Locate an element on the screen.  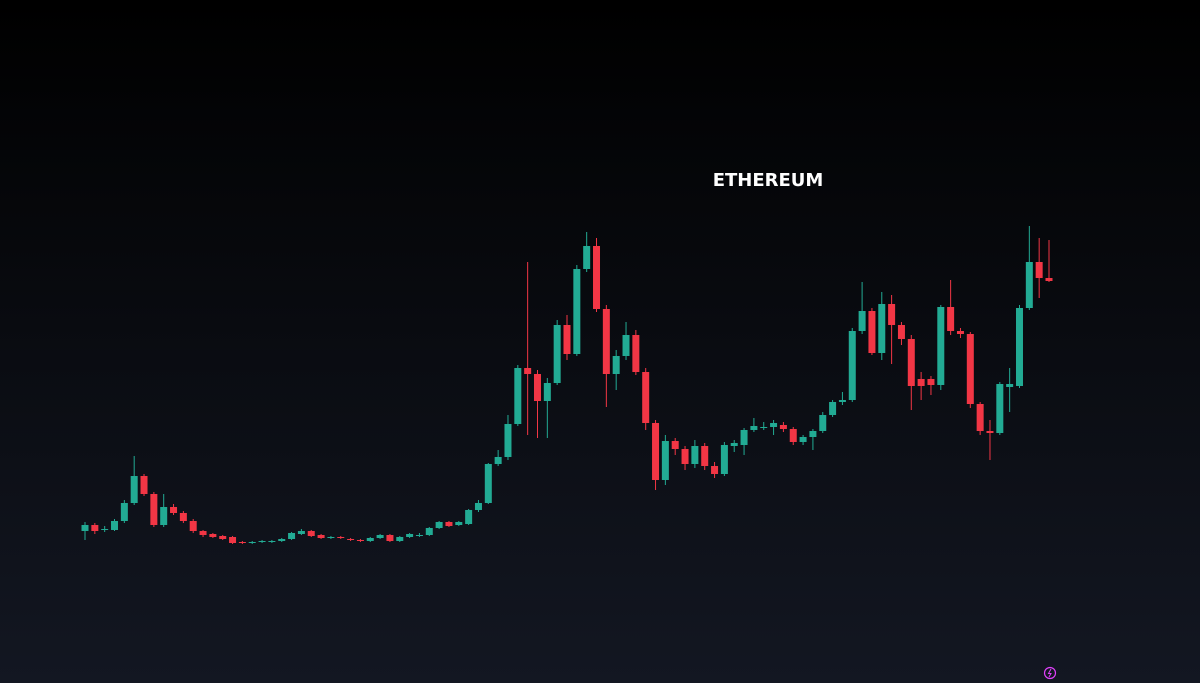
logo-icon is located at coordinates (1050, 673).